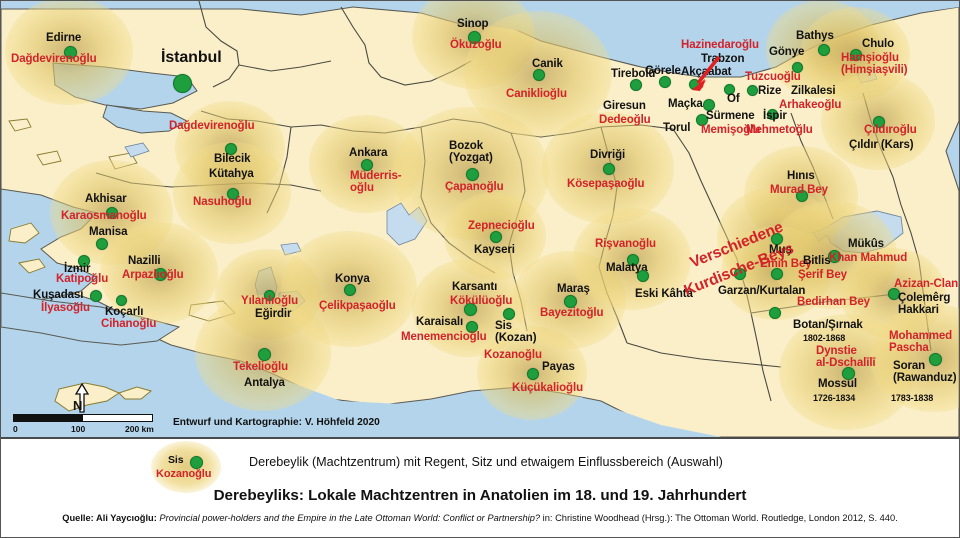 The width and height of the screenshot is (960, 538). I want to click on regent-label: Nasuhoğlu, so click(222, 202).